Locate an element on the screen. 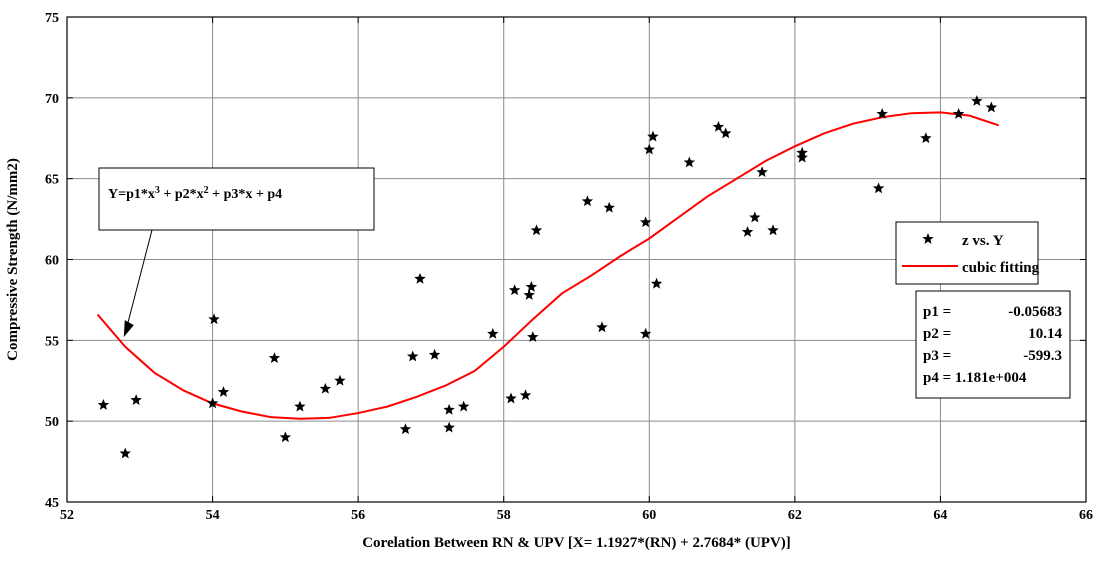 The height and width of the screenshot is (562, 1096). y-tick-label: 75 is located at coordinates (52, 18).